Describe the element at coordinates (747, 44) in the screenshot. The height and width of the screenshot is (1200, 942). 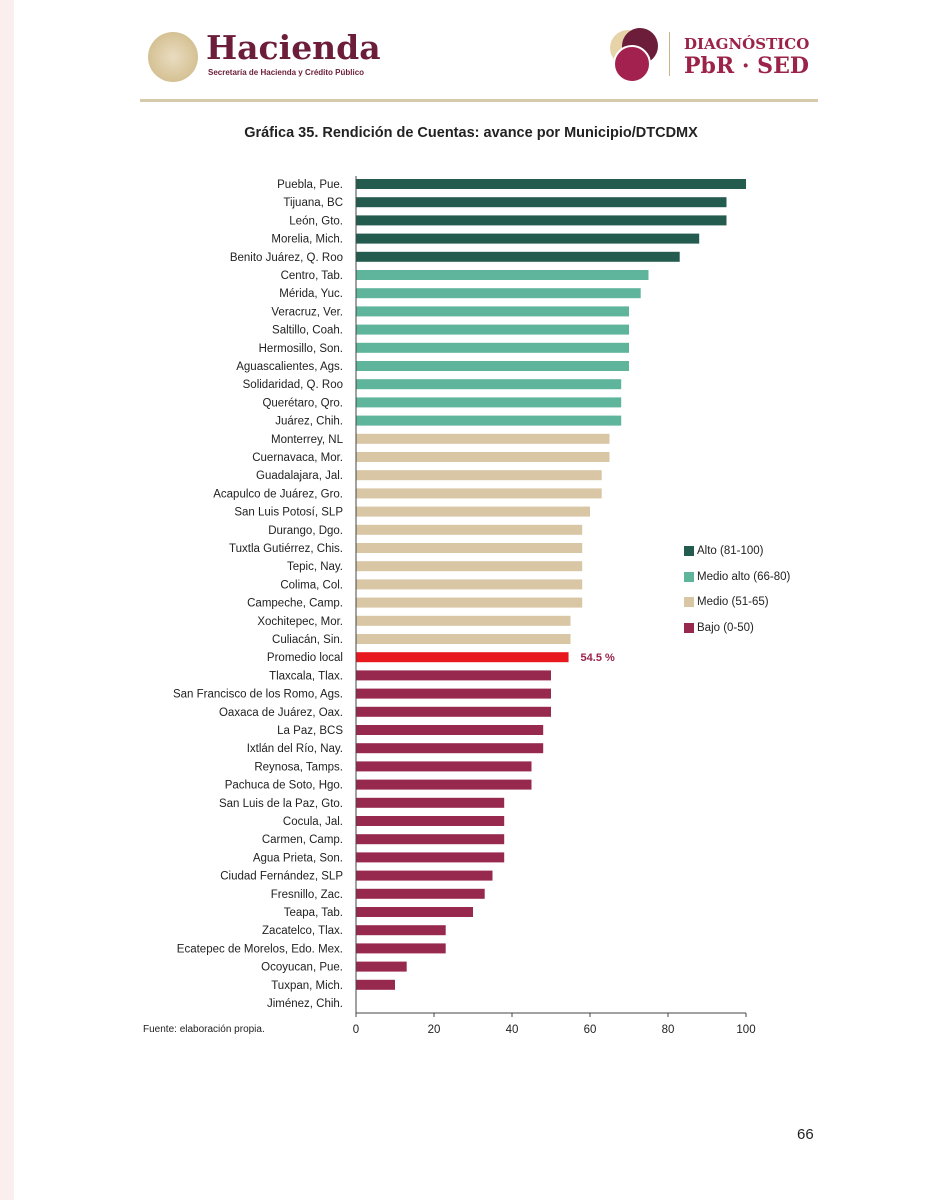
I see `diagnostico-label: DIAGNÓSTICO` at that location.